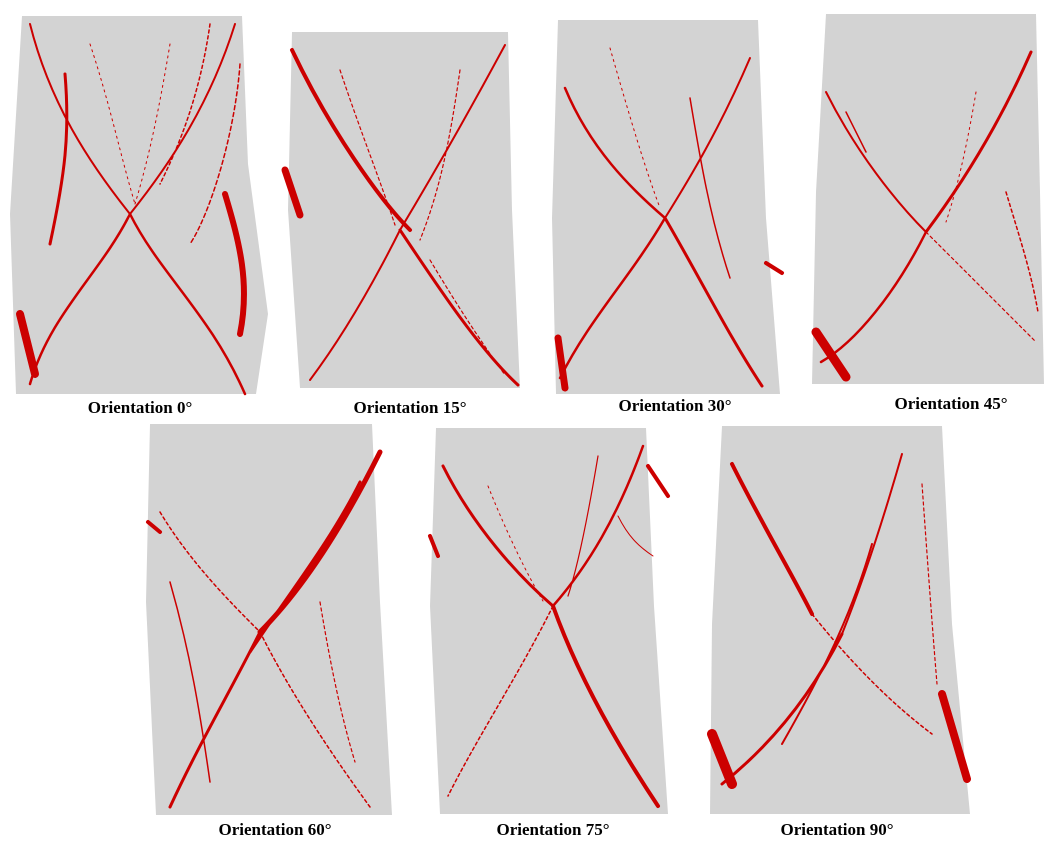  I want to click on panel-caption: Orientation 90°, so click(837, 829).